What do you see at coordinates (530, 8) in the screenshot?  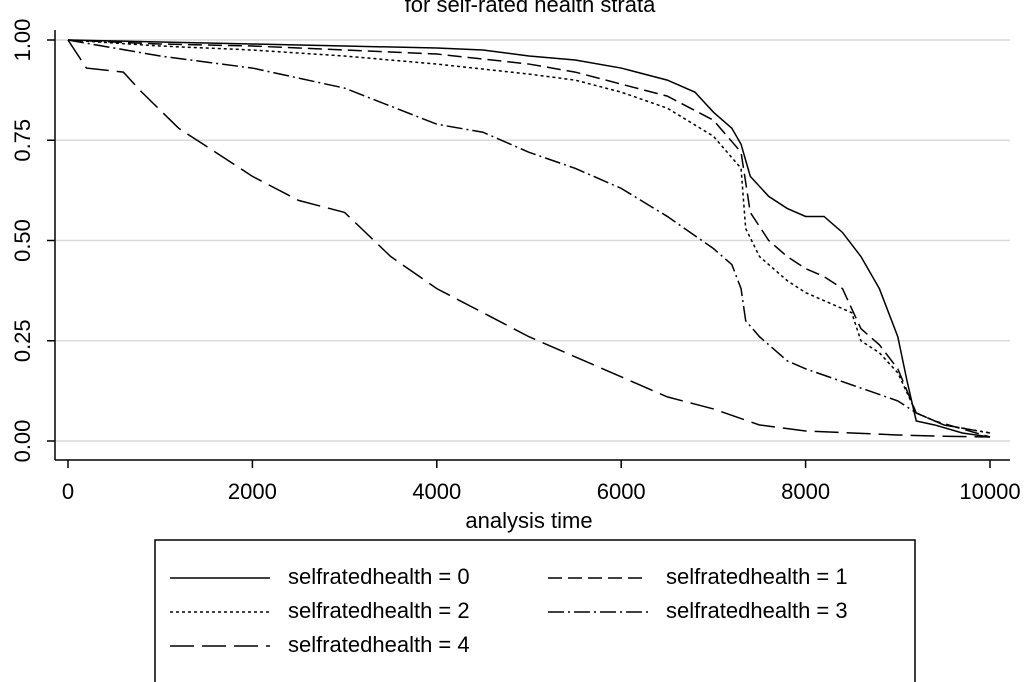 I see `chart-title: for self-rated health strata` at bounding box center [530, 8].